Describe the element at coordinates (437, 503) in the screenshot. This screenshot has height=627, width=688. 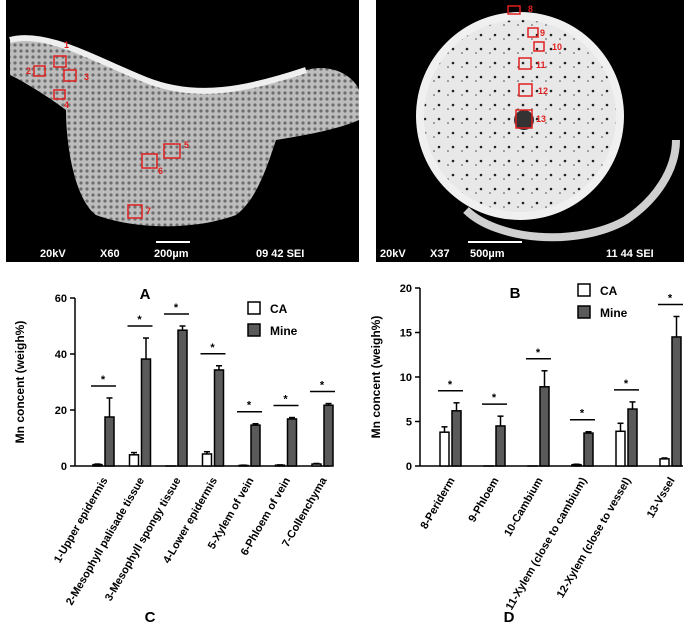
I see `category-label: 8-Periderm` at that location.